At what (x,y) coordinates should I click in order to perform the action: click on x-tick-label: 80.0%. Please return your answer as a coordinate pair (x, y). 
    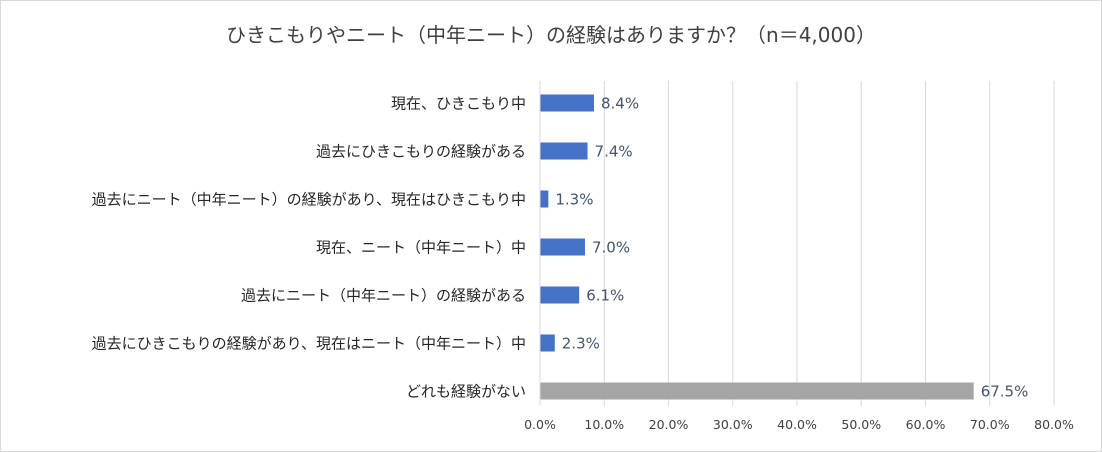
    Looking at the image, I should click on (1054, 424).